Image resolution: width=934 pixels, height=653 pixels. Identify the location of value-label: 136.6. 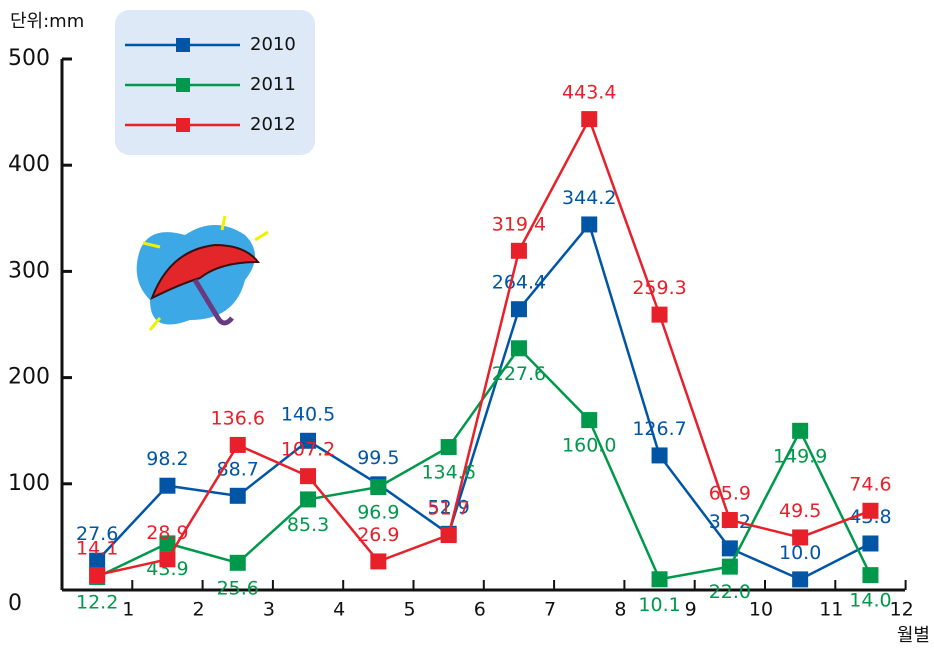
(238, 418).